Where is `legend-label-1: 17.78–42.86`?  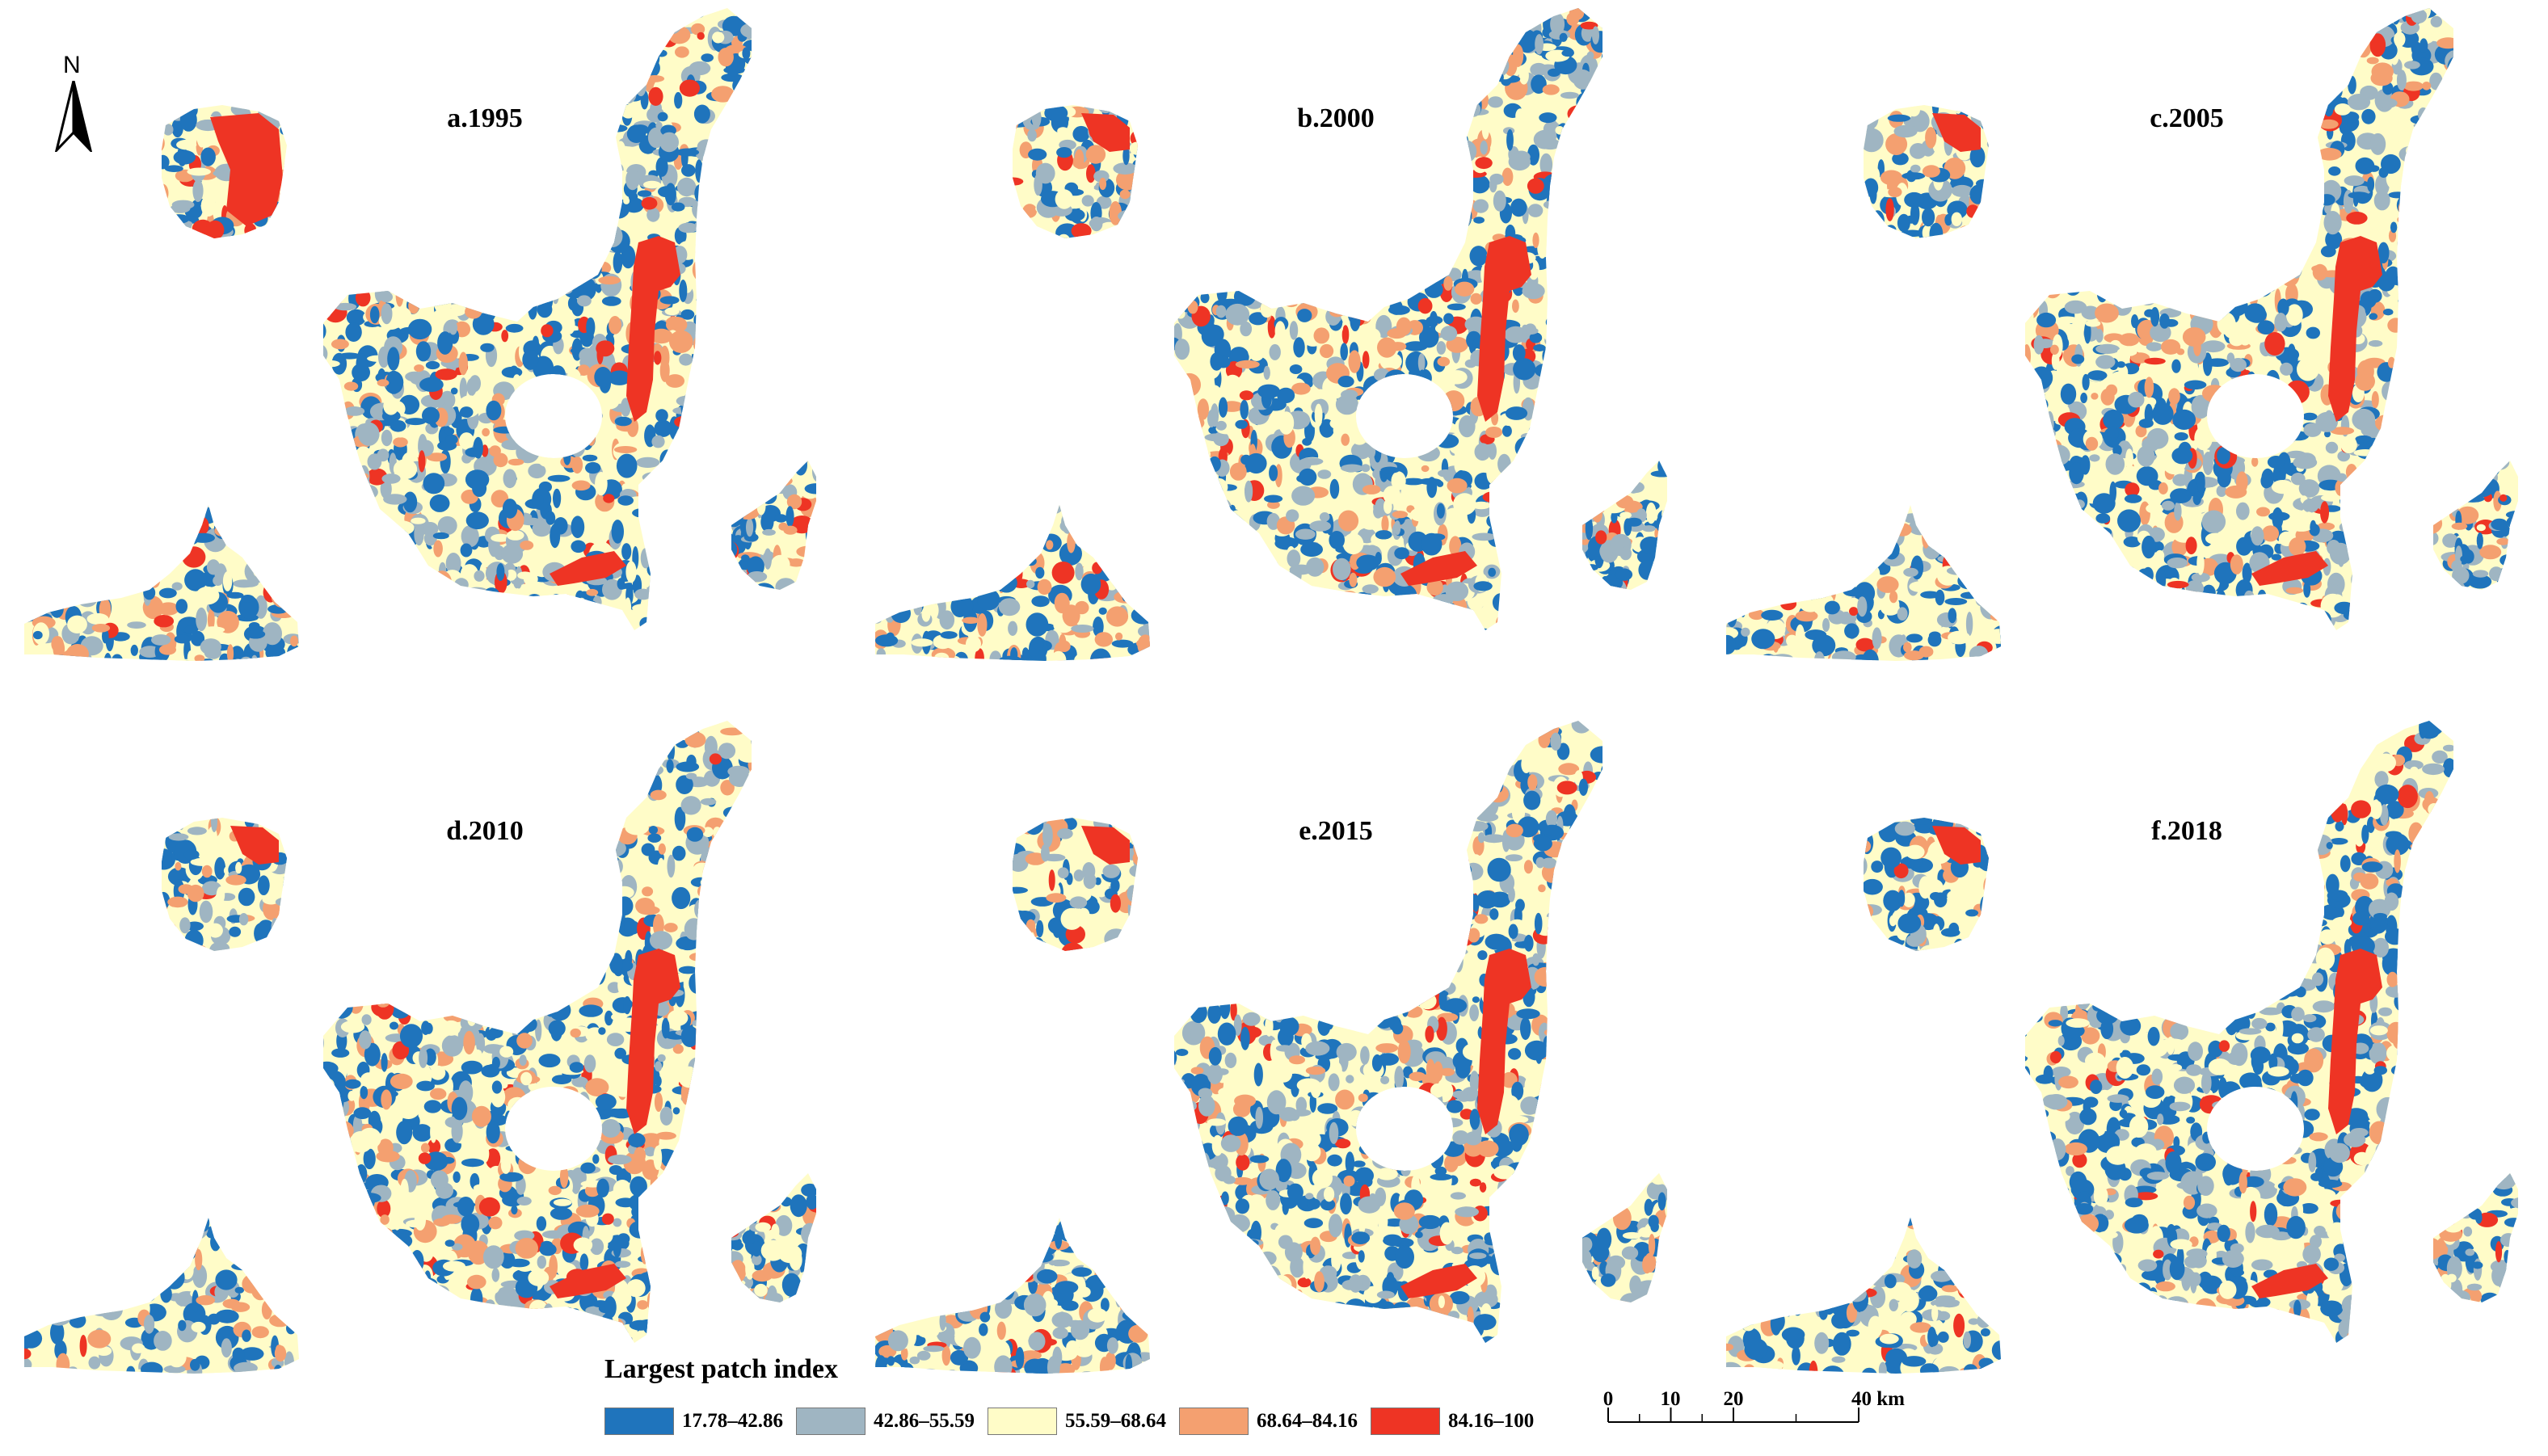 legend-label-1: 17.78–42.86 is located at coordinates (732, 1421).